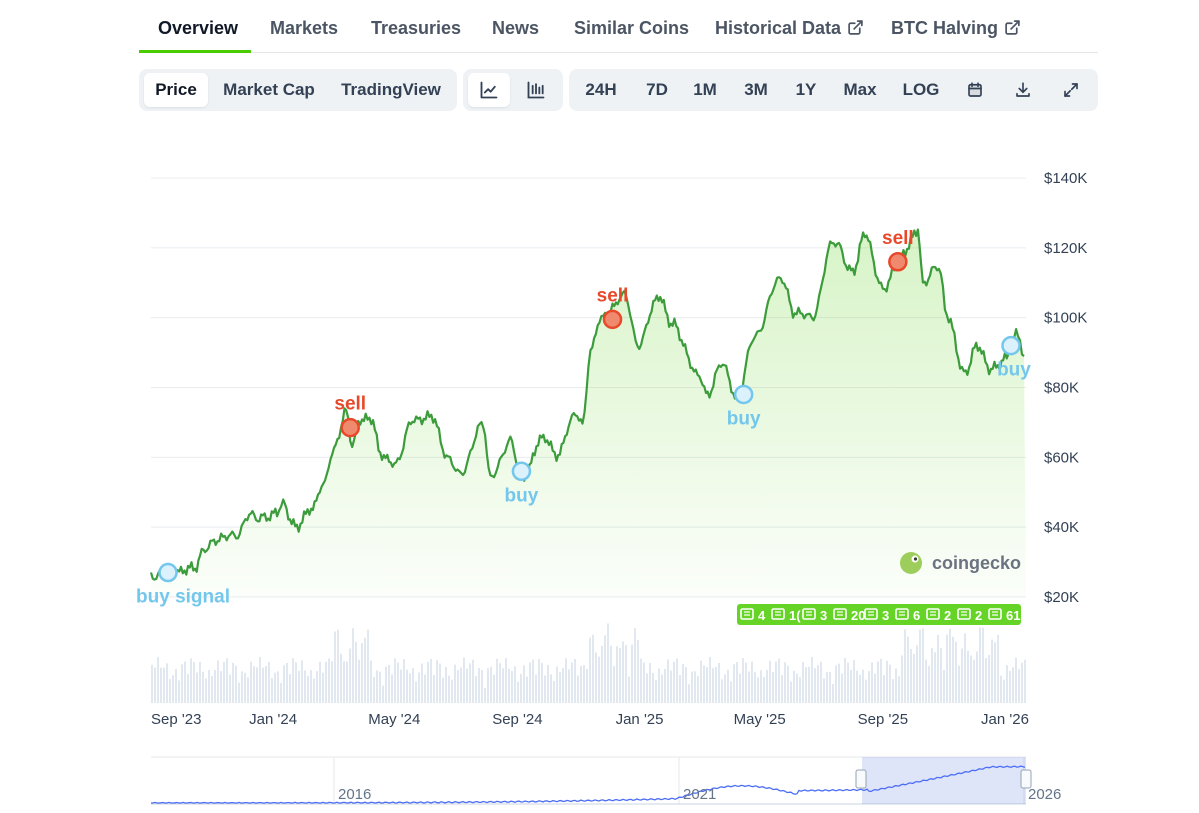 Image resolution: width=1199 pixels, height=813 pixels. Describe the element at coordinates (806, 89) in the screenshot. I see `range-1y-button: 1Y` at that location.